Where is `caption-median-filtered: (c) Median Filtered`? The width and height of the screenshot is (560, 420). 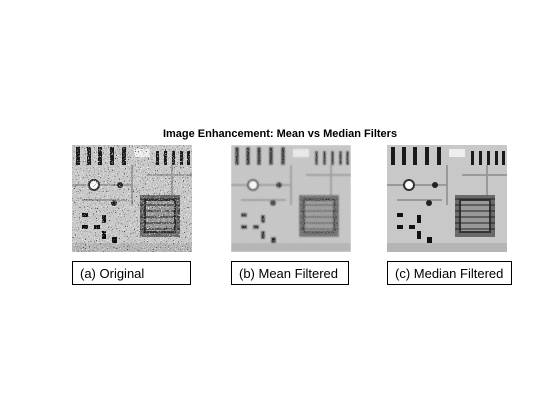
caption-median-filtered: (c) Median Filtered is located at coordinates (449, 273).